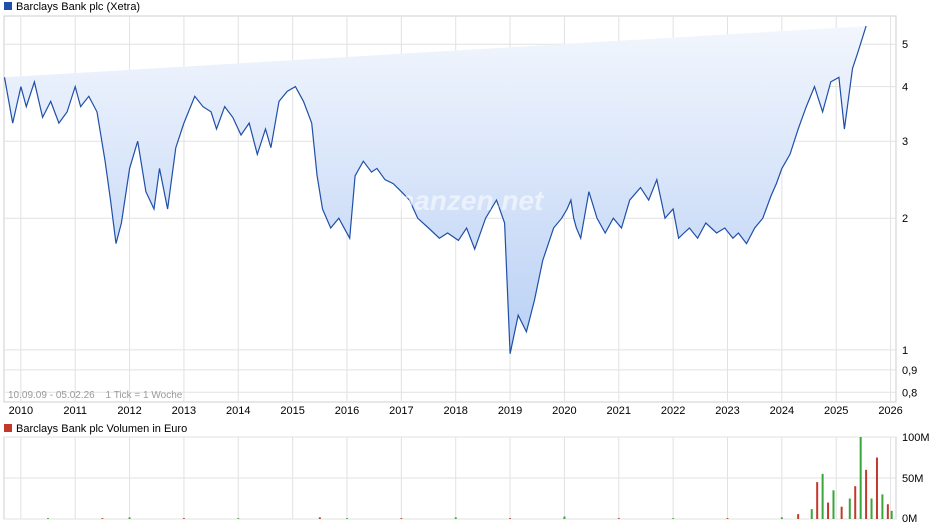  What do you see at coordinates (78, 7) in the screenshot?
I see `price-legend-label: Barclays Bank plc (Xetra)` at bounding box center [78, 7].